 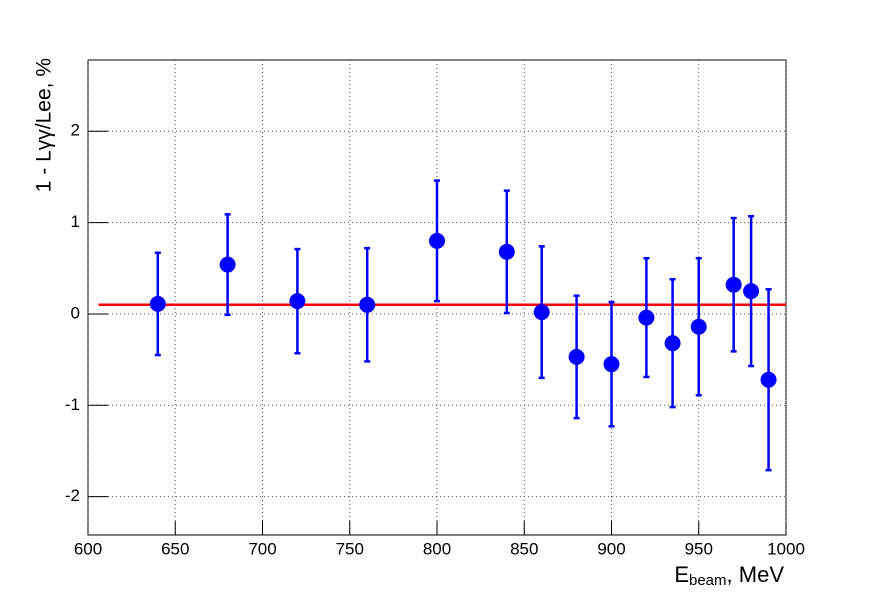 What do you see at coordinates (437, 548) in the screenshot?
I see `x-tick-label: 800` at bounding box center [437, 548].